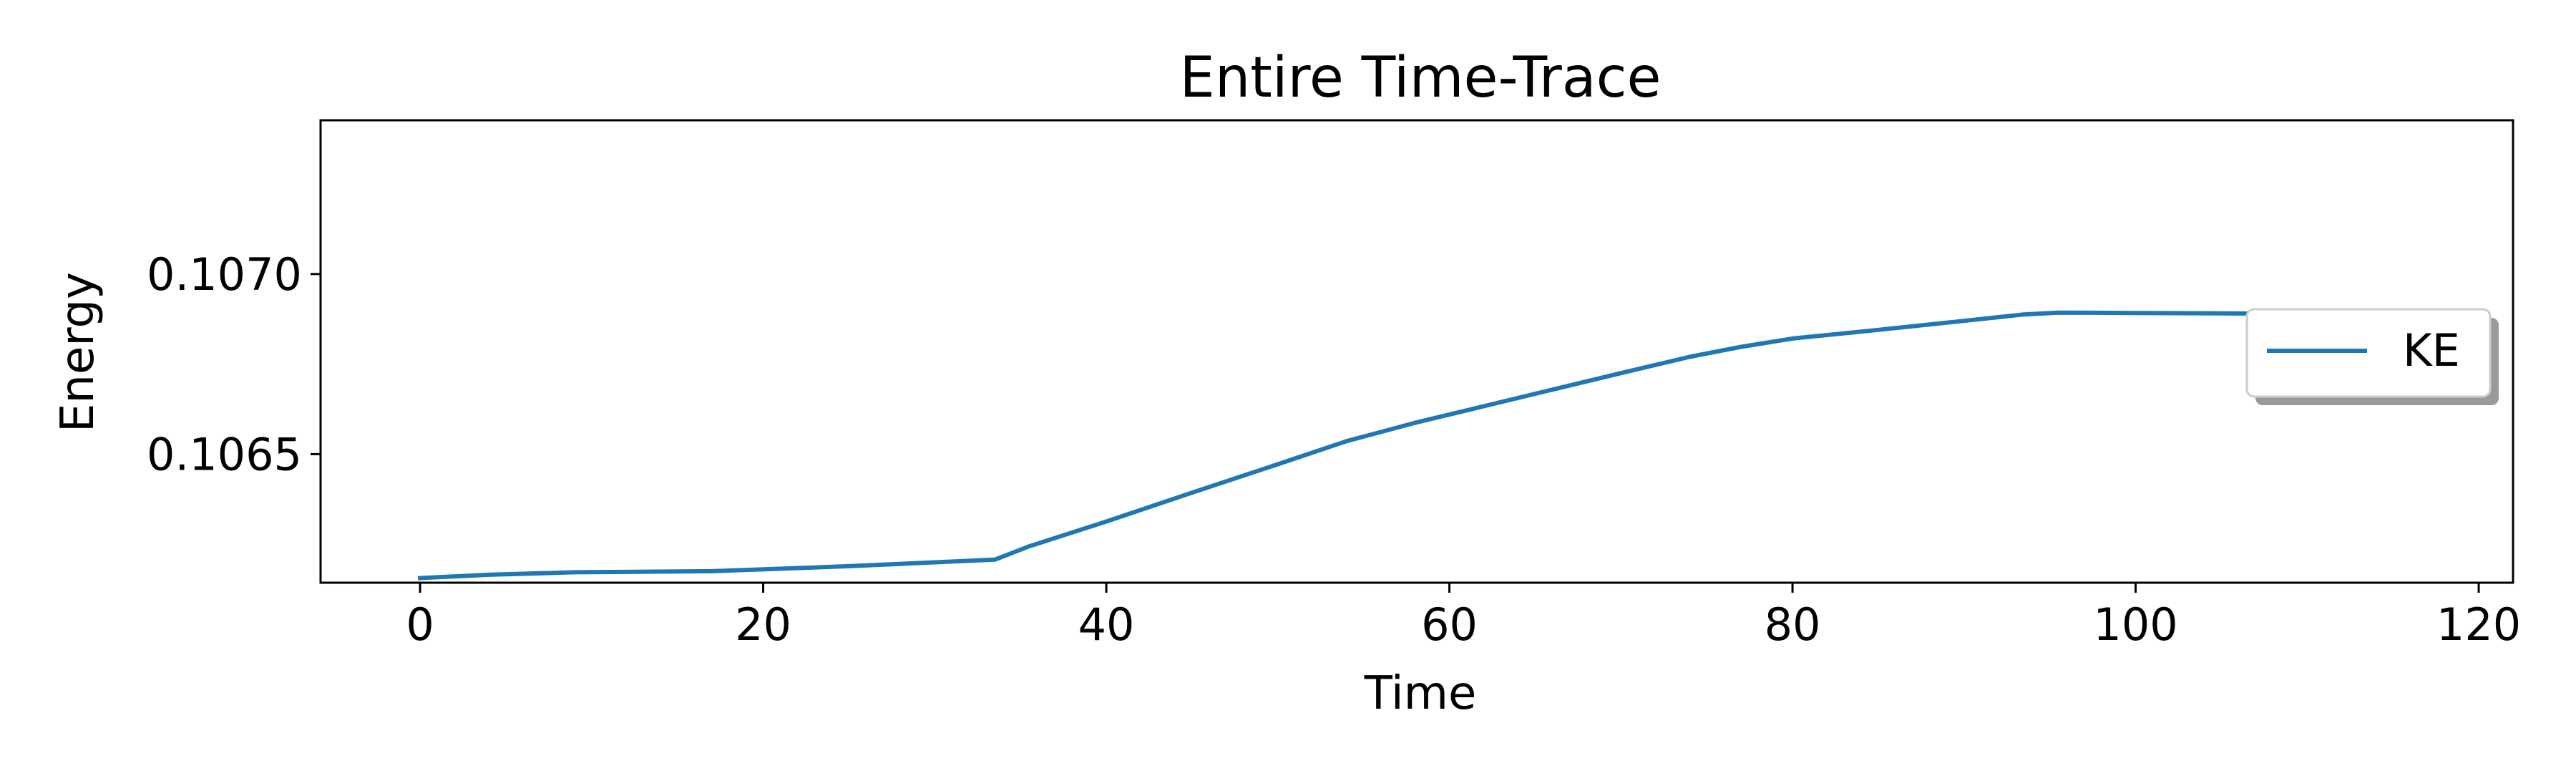 Image resolution: width=2576 pixels, height=776 pixels. What do you see at coordinates (2368, 353) in the screenshot?
I see `legend-box` at bounding box center [2368, 353].